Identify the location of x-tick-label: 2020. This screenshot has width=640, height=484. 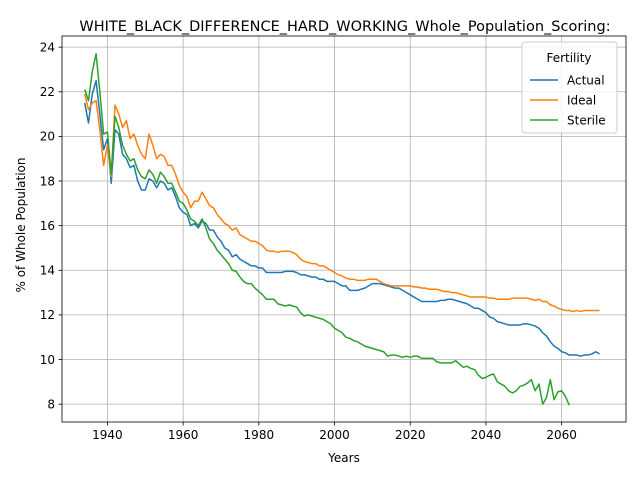
(410, 435).